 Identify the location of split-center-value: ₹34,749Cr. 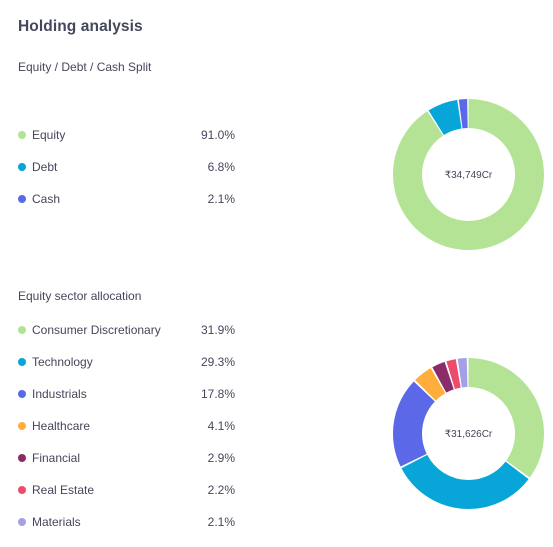
(469, 175).